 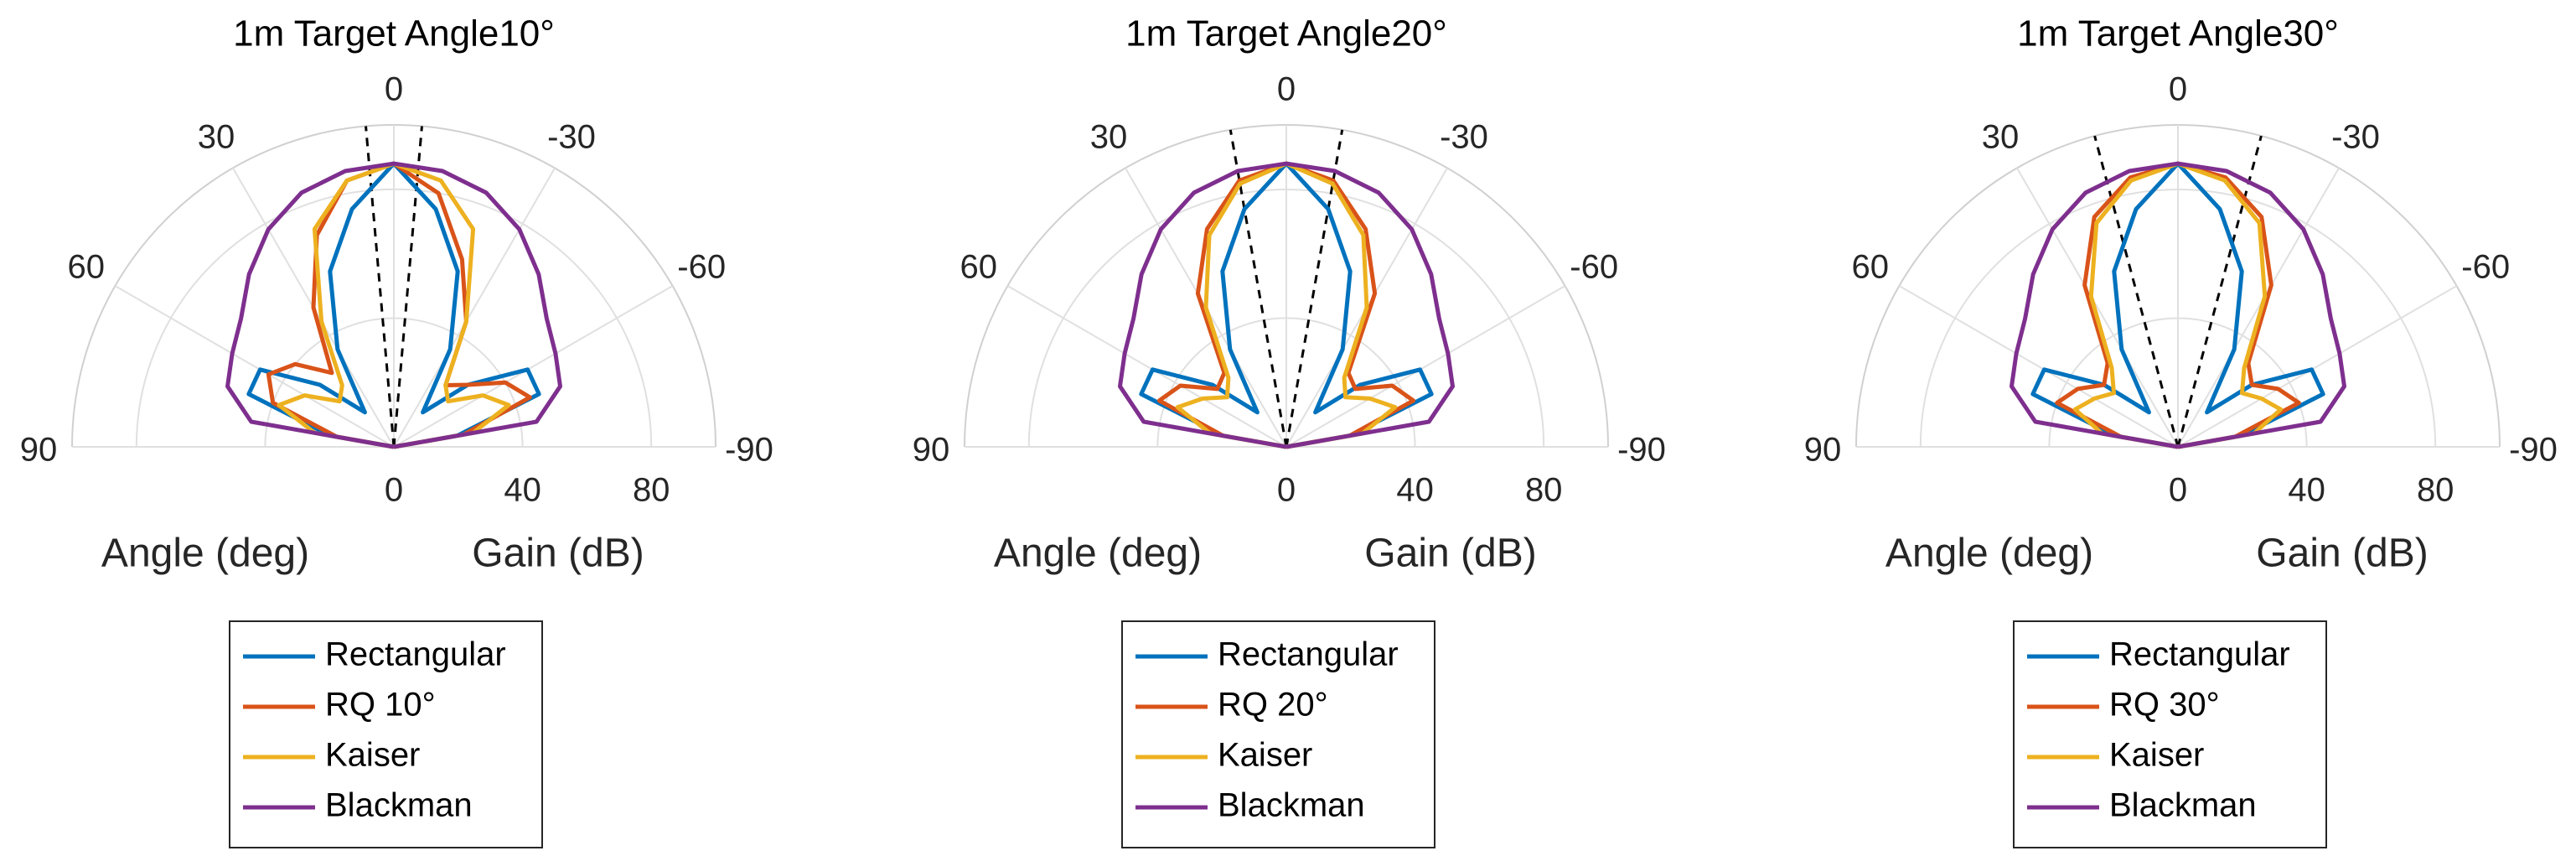 What do you see at coordinates (380, 705) in the screenshot?
I see `legend-label: RQ 10°` at bounding box center [380, 705].